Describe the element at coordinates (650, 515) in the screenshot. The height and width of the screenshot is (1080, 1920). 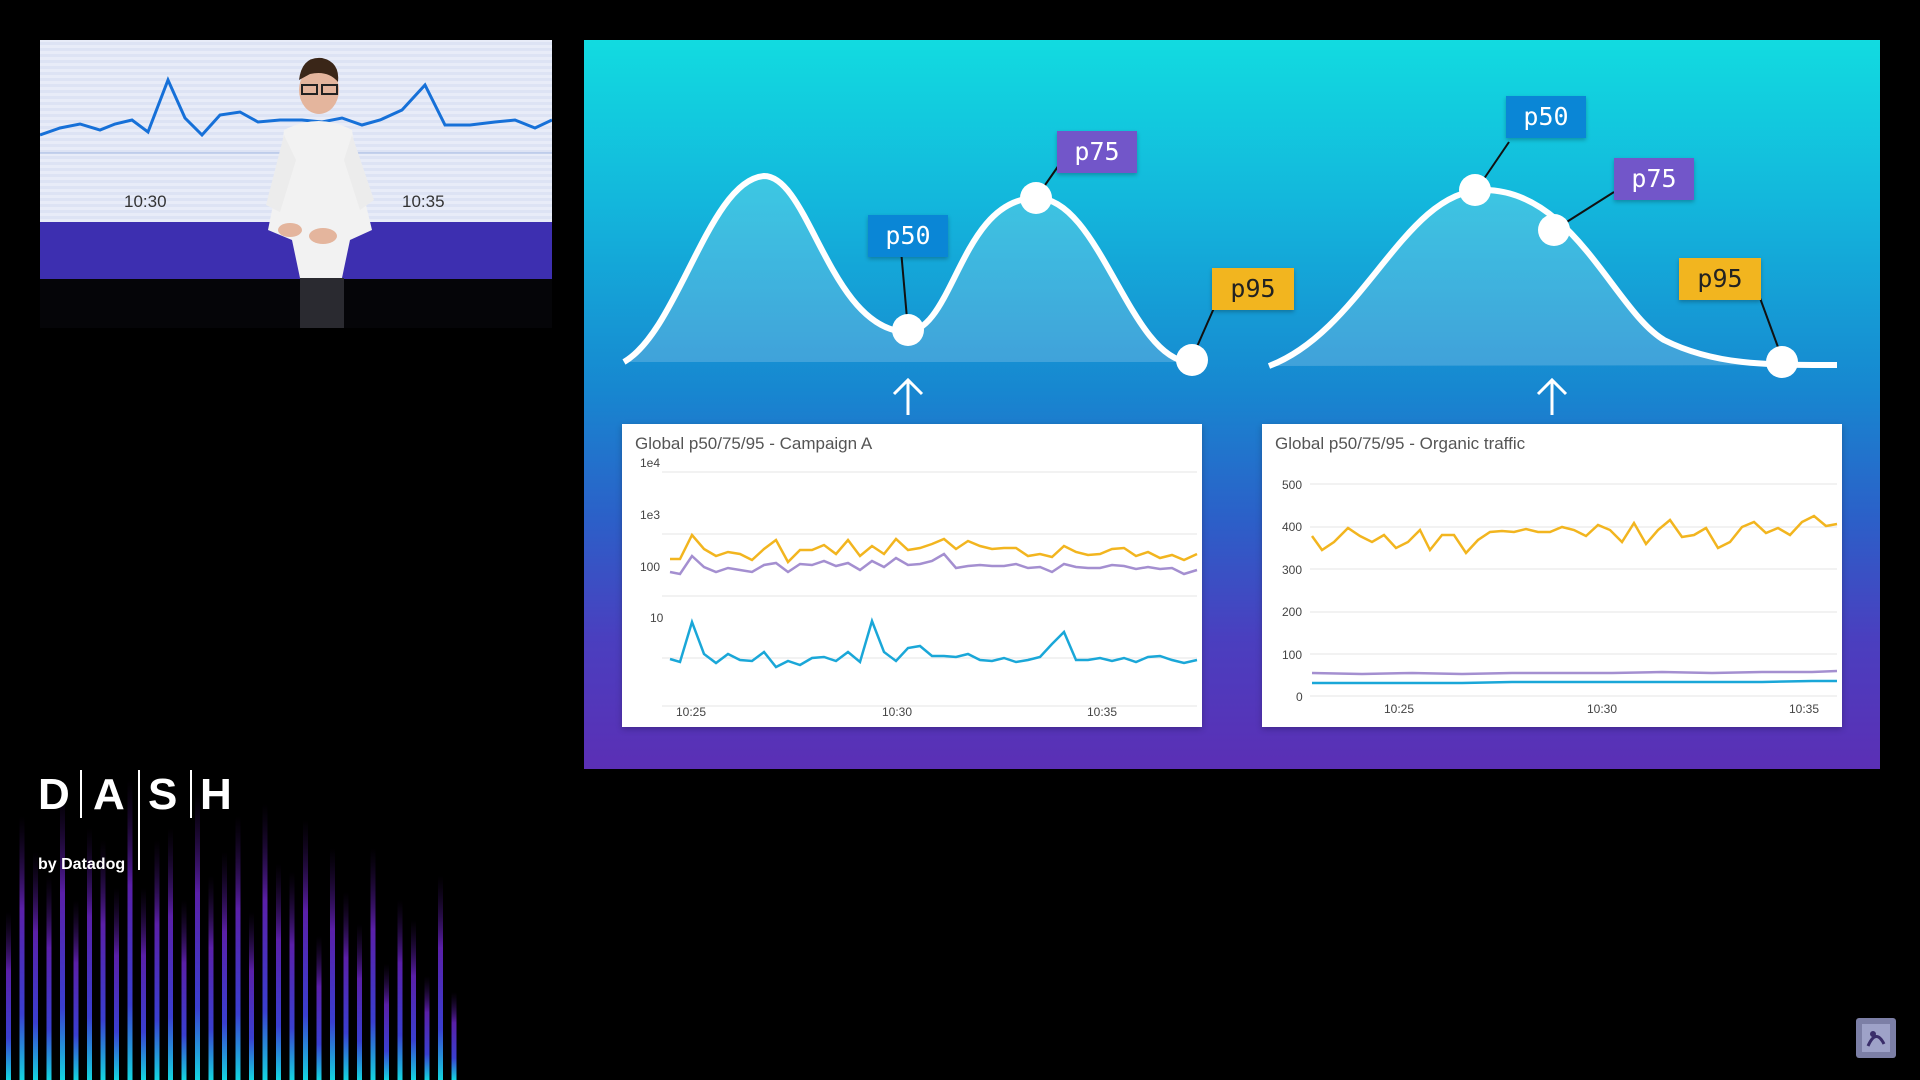
I see `y-tick-label: 1e3` at that location.